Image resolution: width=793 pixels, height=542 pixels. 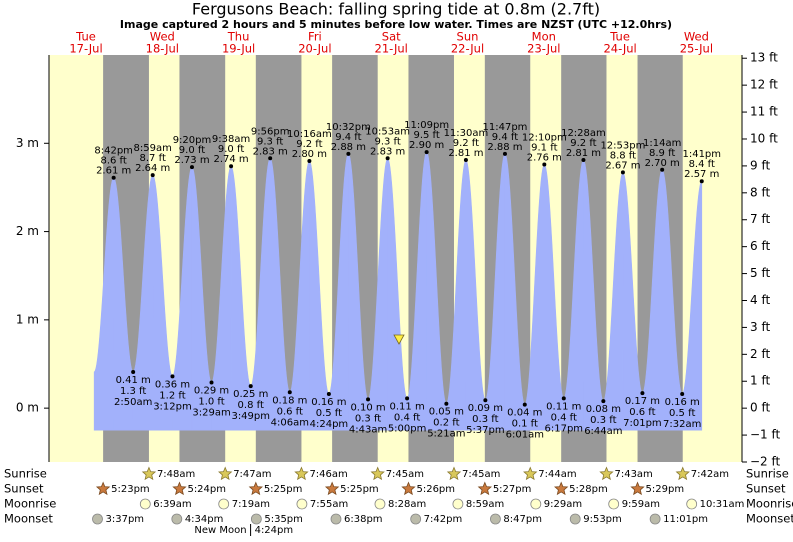 I want to click on tide-label: 6:17pm, so click(x=564, y=428).